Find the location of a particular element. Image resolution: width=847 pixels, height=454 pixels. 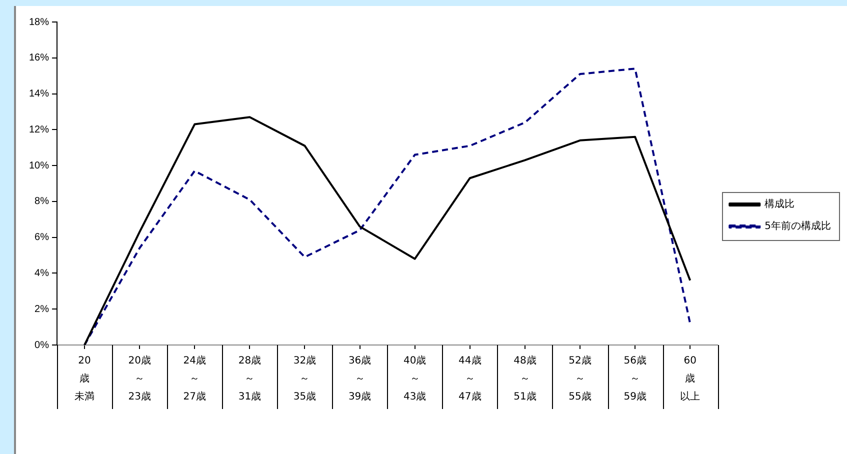

x-tick-label: 56歳～59歳 is located at coordinates (635, 378).